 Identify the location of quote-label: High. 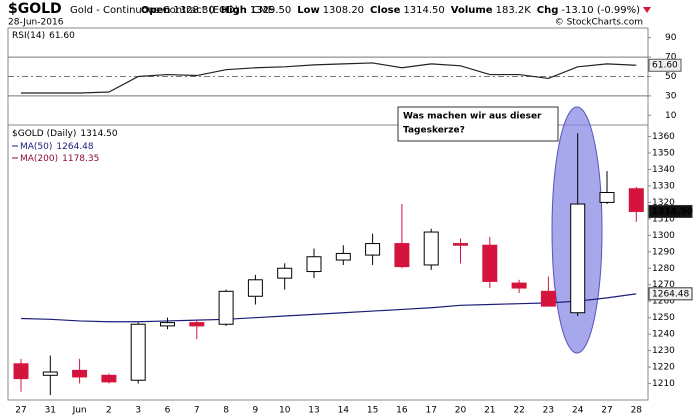
(234, 10).